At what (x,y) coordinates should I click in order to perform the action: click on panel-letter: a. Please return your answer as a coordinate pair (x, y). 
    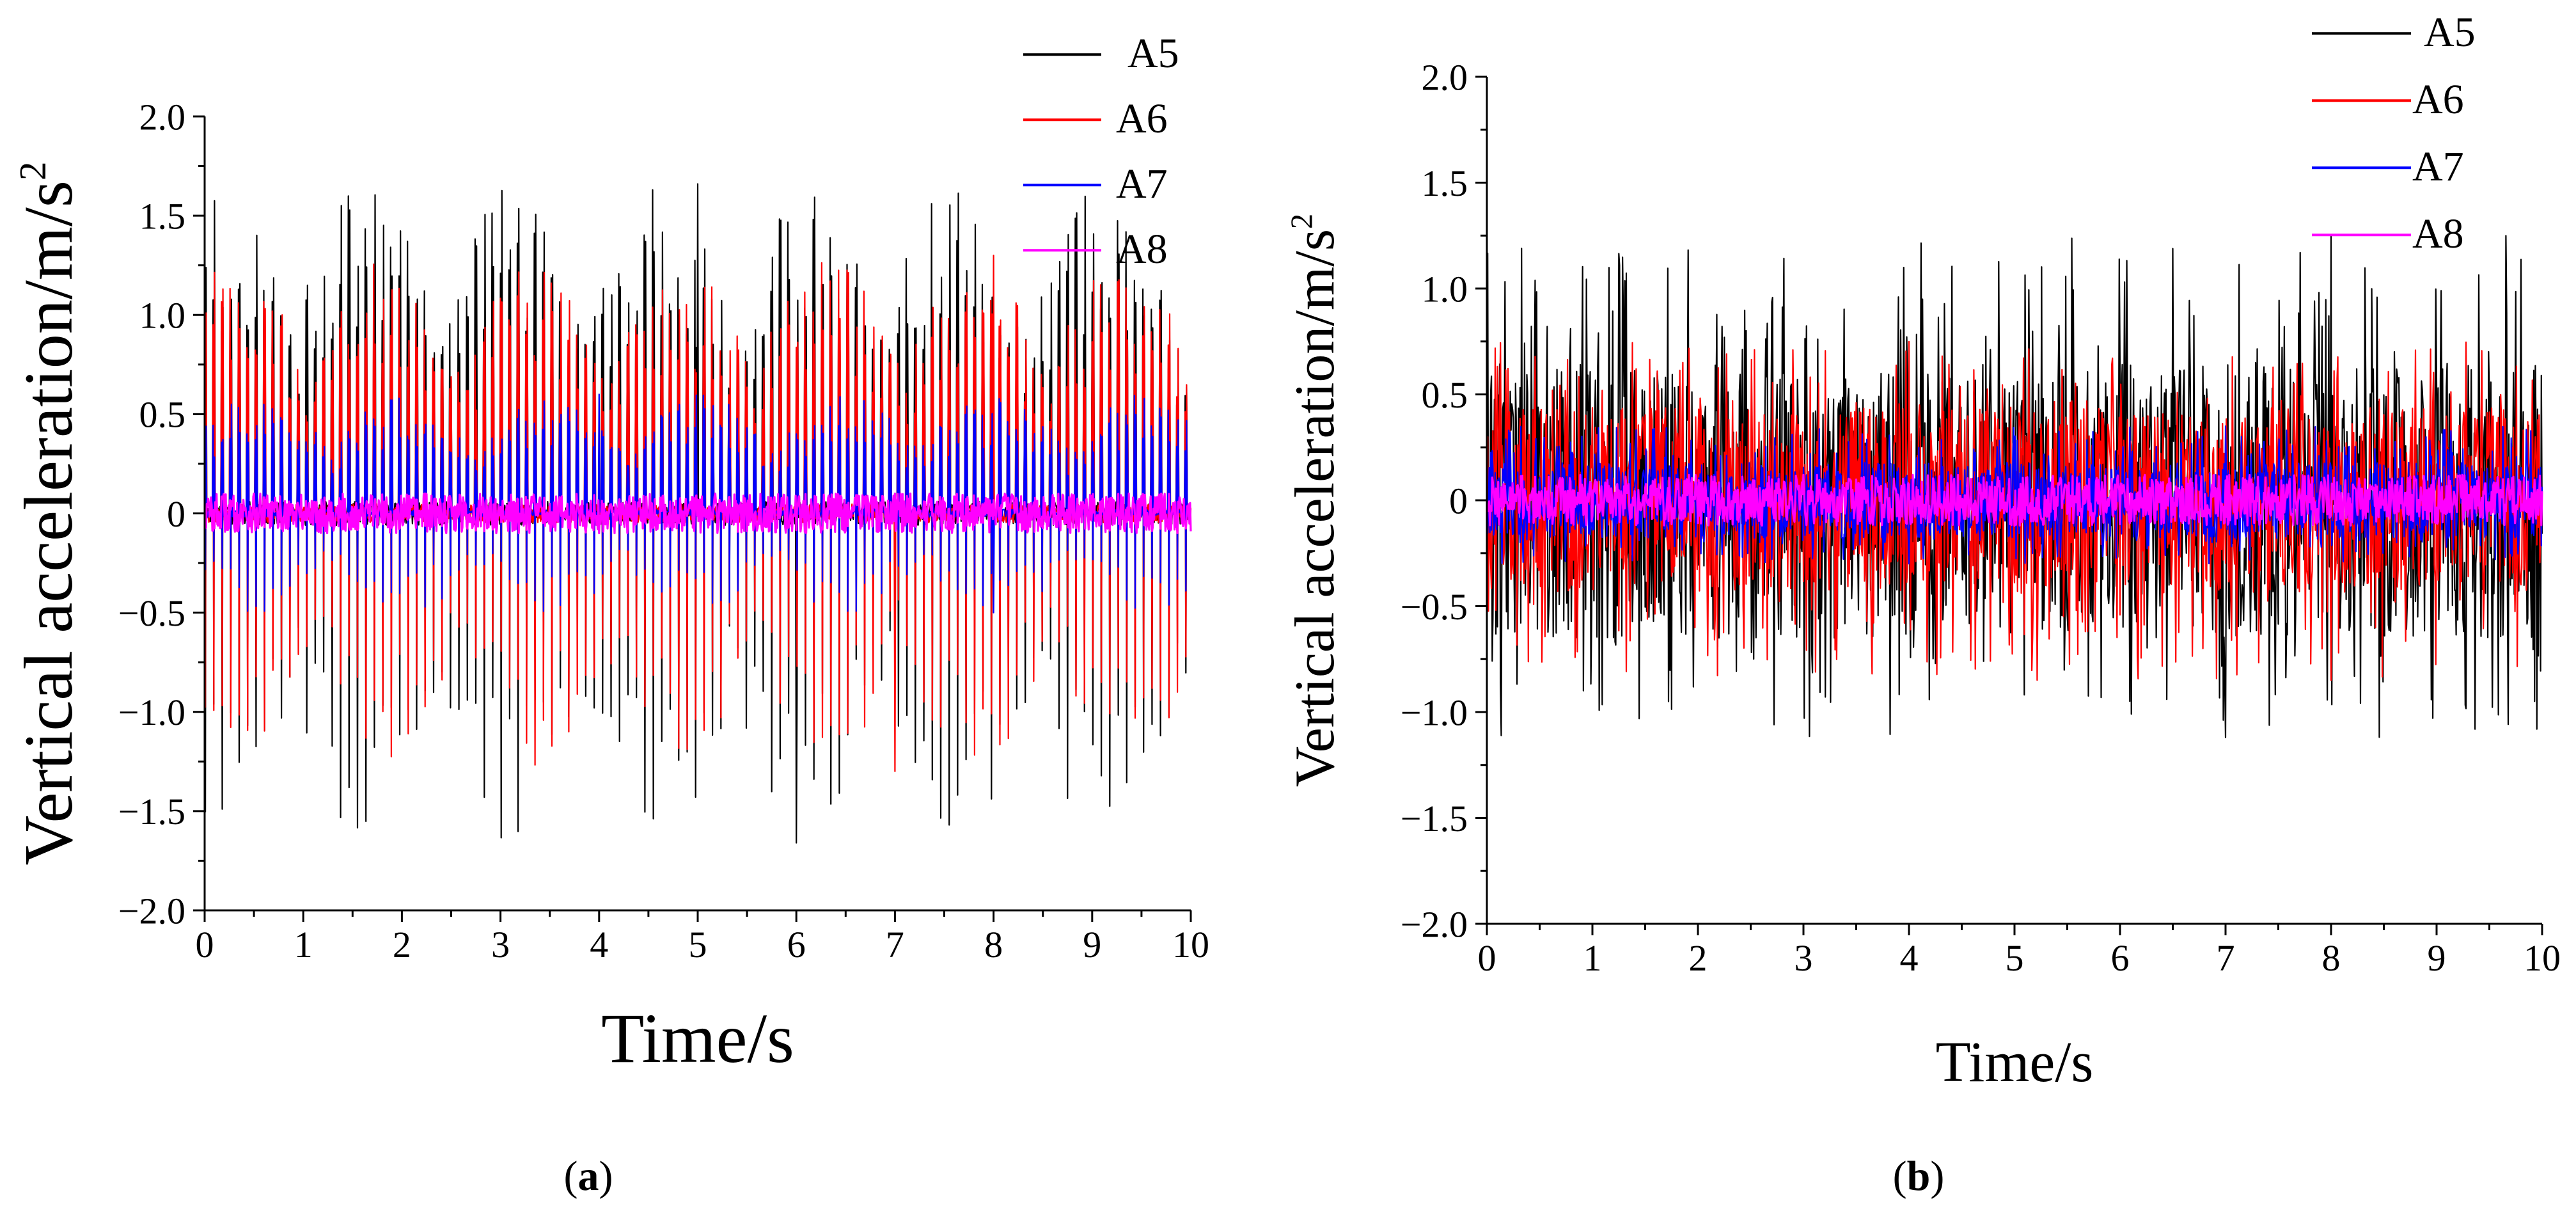
    Looking at the image, I should click on (588, 1176).